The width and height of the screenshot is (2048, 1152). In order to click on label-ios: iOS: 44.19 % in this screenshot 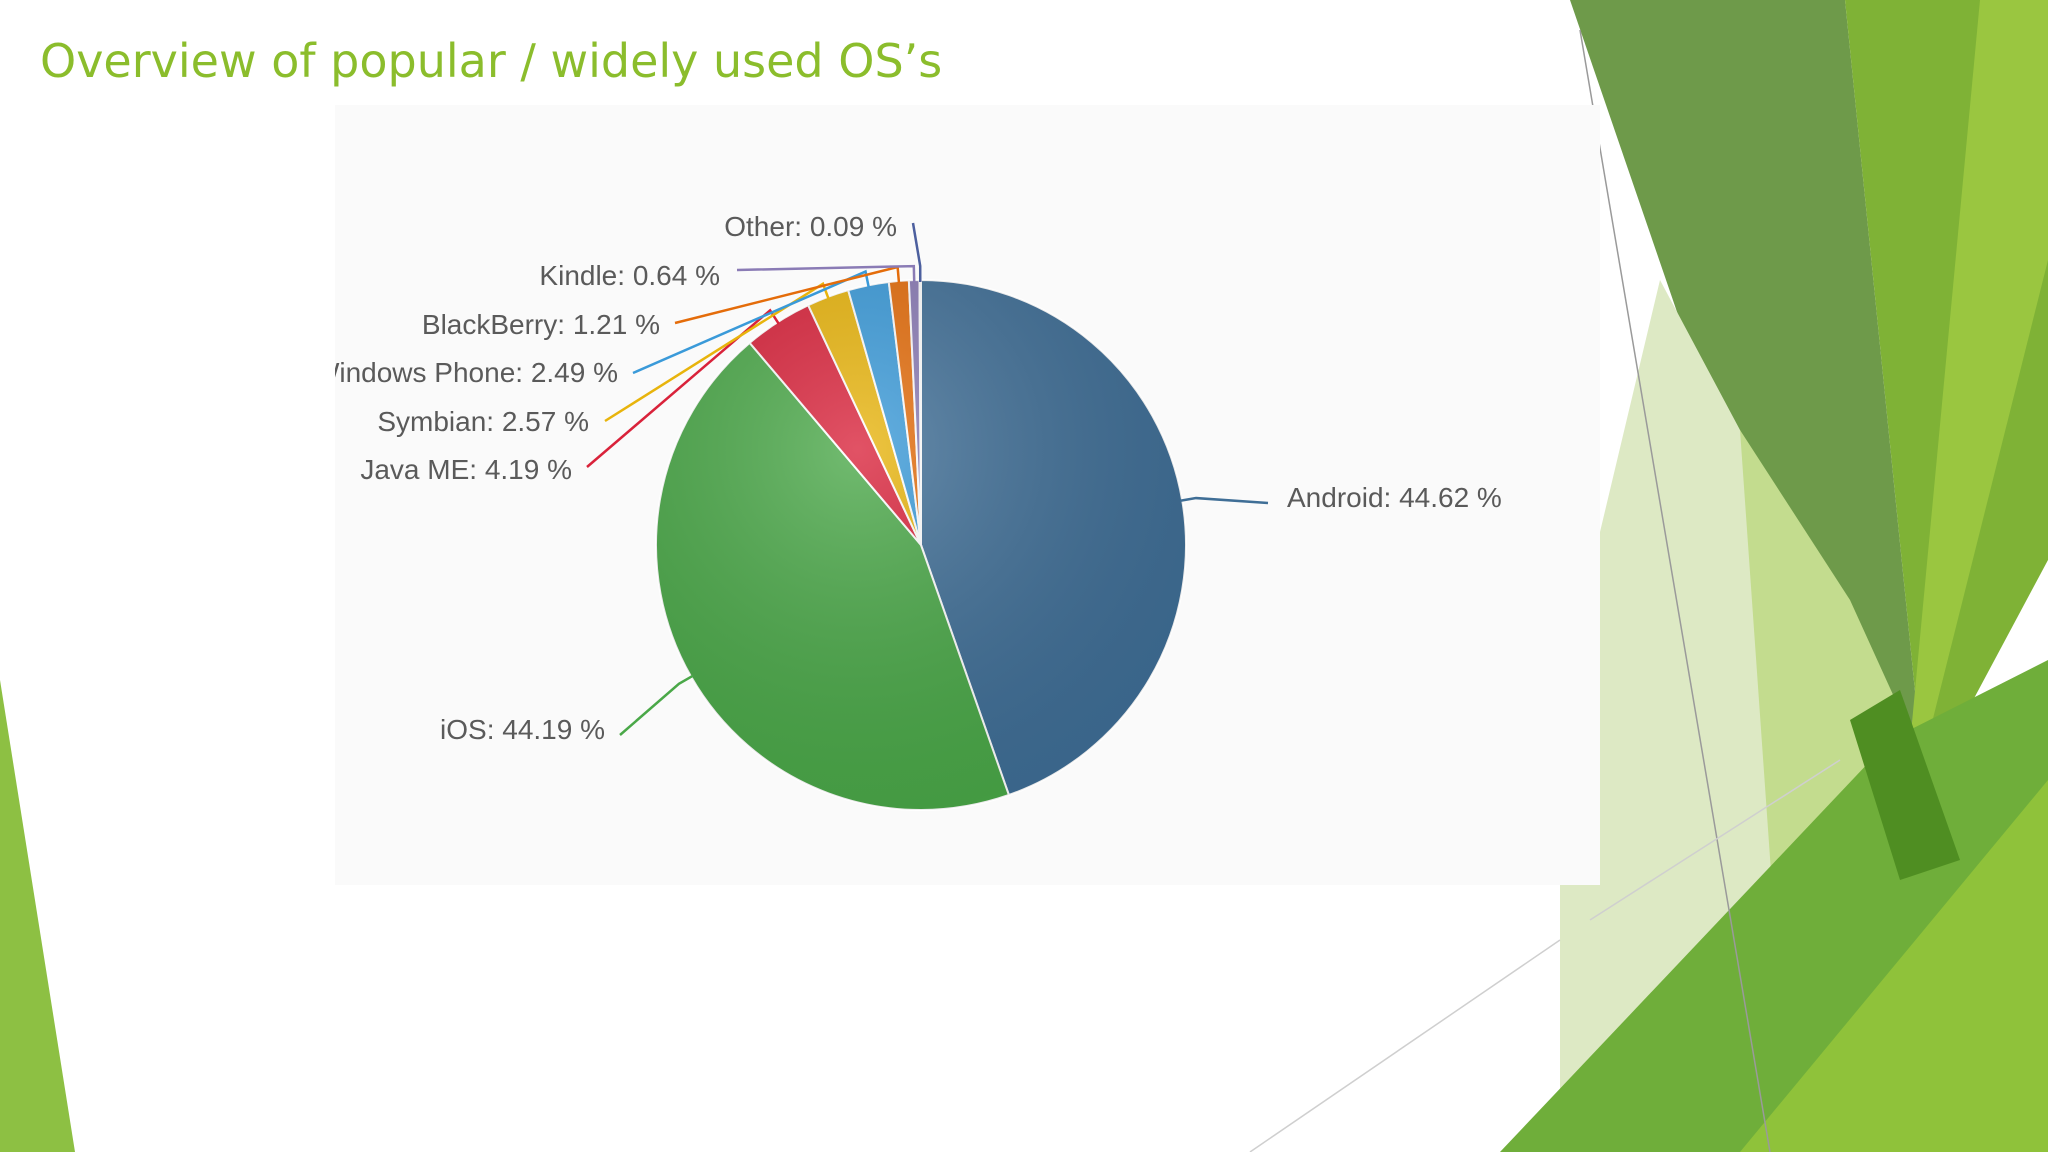, I will do `click(522, 729)`.